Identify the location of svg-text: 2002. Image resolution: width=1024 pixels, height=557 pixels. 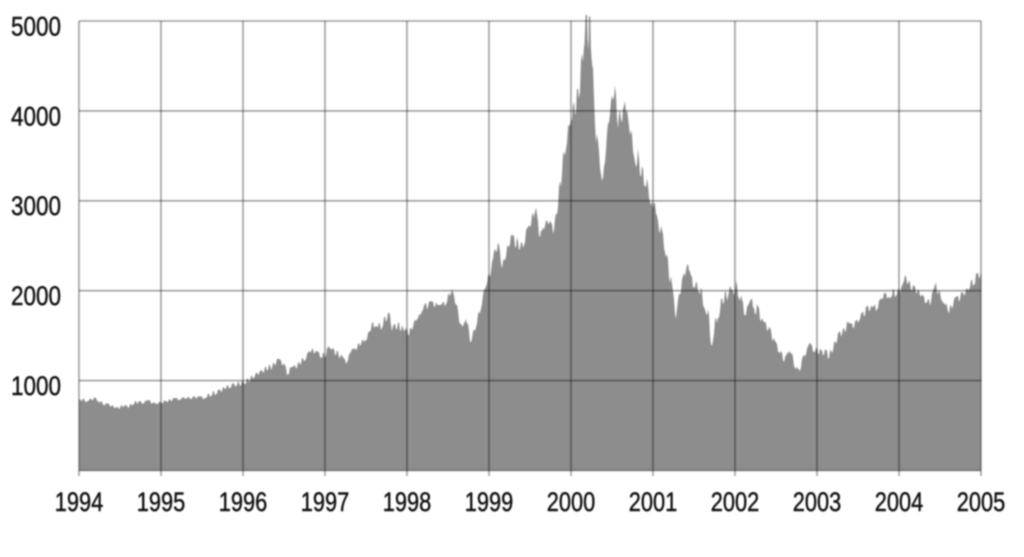
(735, 502).